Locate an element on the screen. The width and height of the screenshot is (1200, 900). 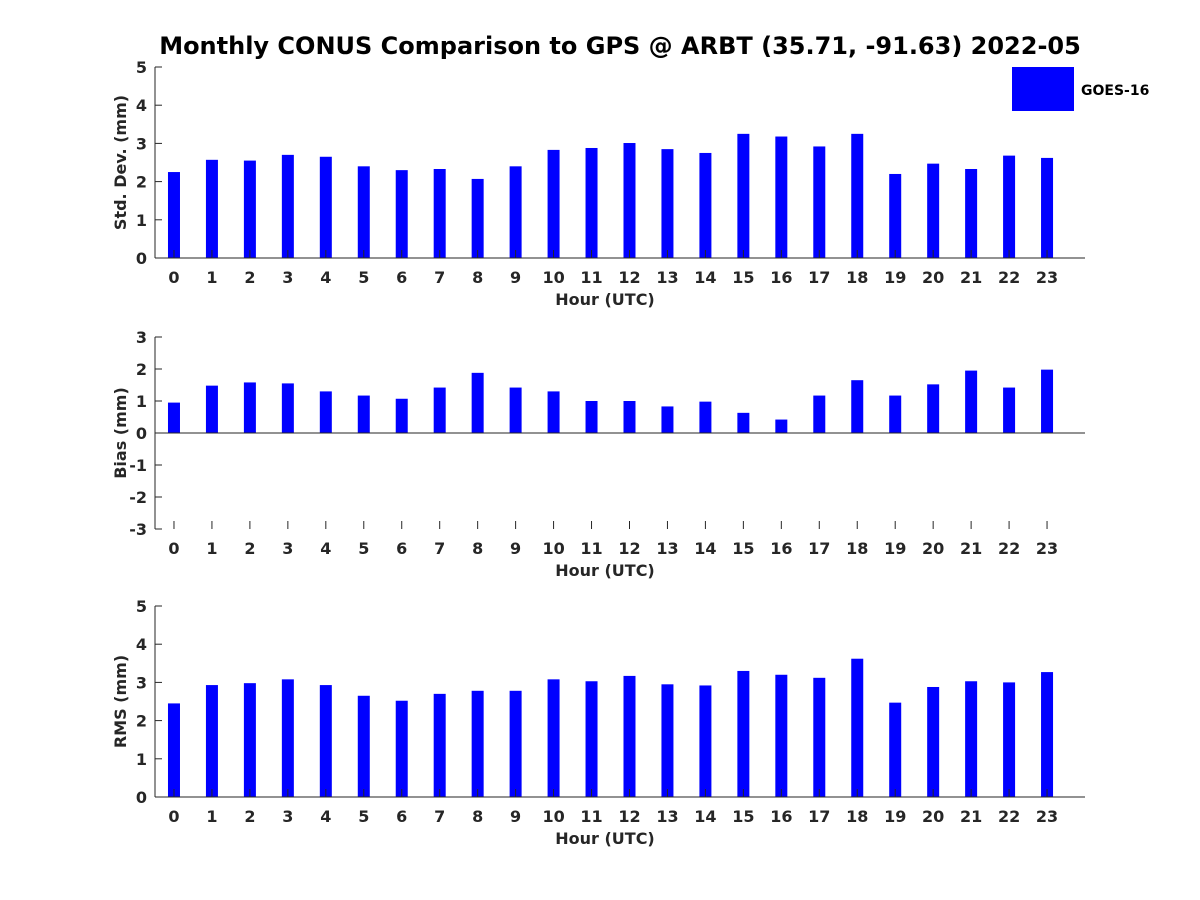
y-tick-label: 1 is located at coordinates (141, 220).